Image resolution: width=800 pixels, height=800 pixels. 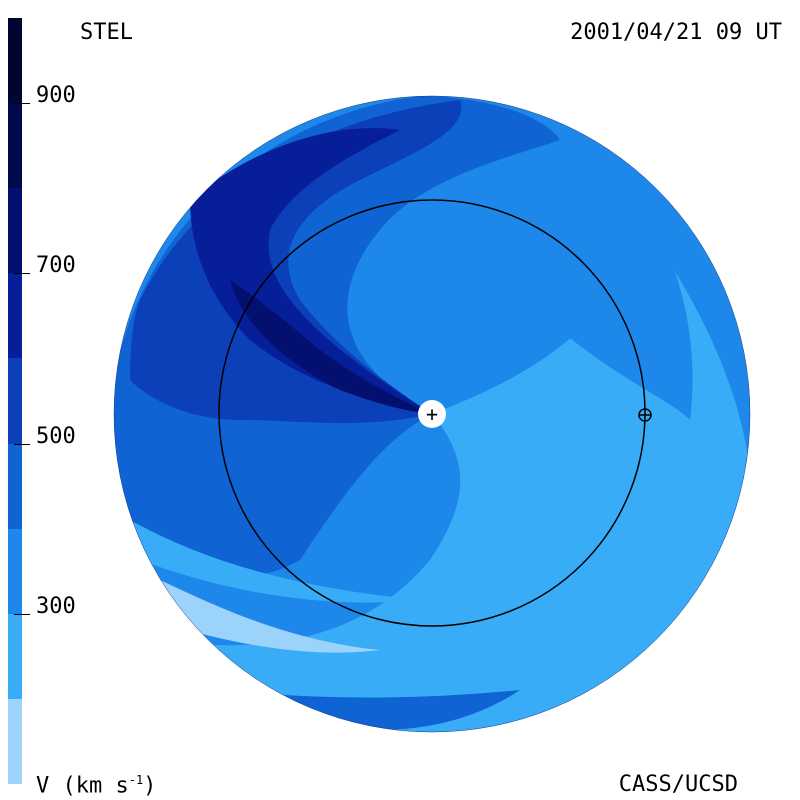 What do you see at coordinates (676, 32) in the screenshot?
I see `timestamp-label: 2001/04/21 09 UT` at bounding box center [676, 32].